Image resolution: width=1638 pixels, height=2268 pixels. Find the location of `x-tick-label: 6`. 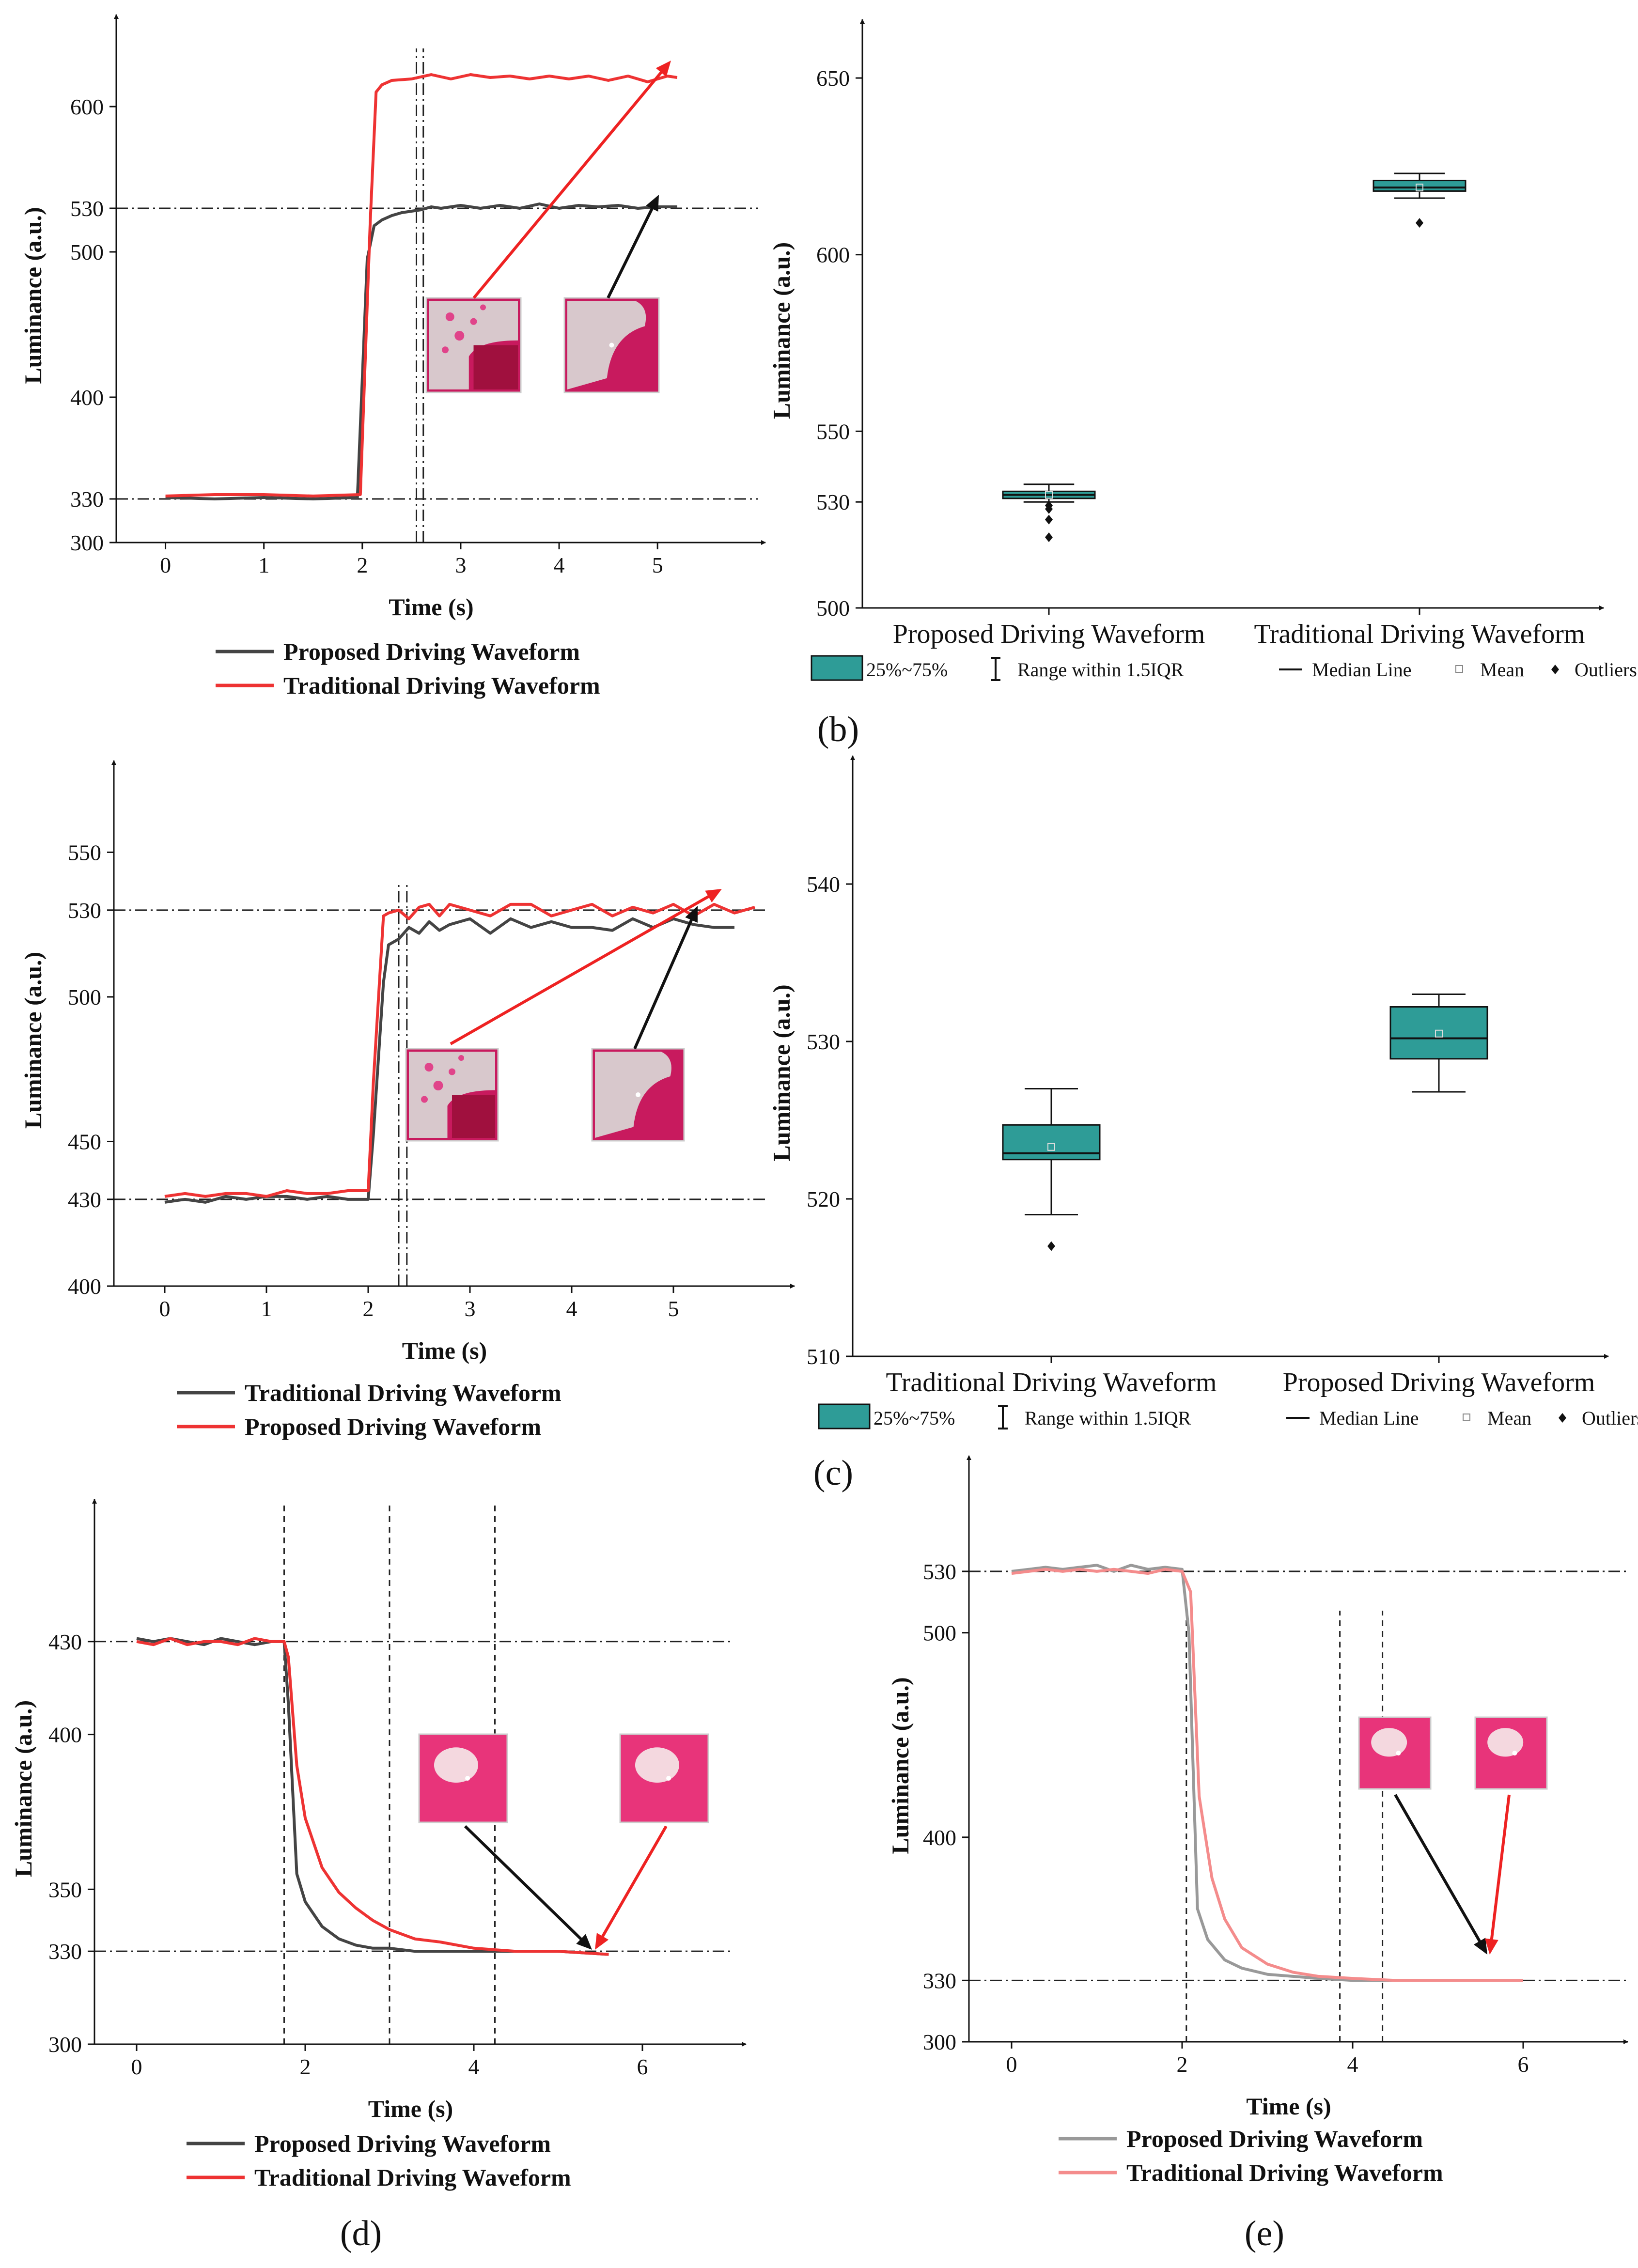

x-tick-label: 6 is located at coordinates (1524, 2064).